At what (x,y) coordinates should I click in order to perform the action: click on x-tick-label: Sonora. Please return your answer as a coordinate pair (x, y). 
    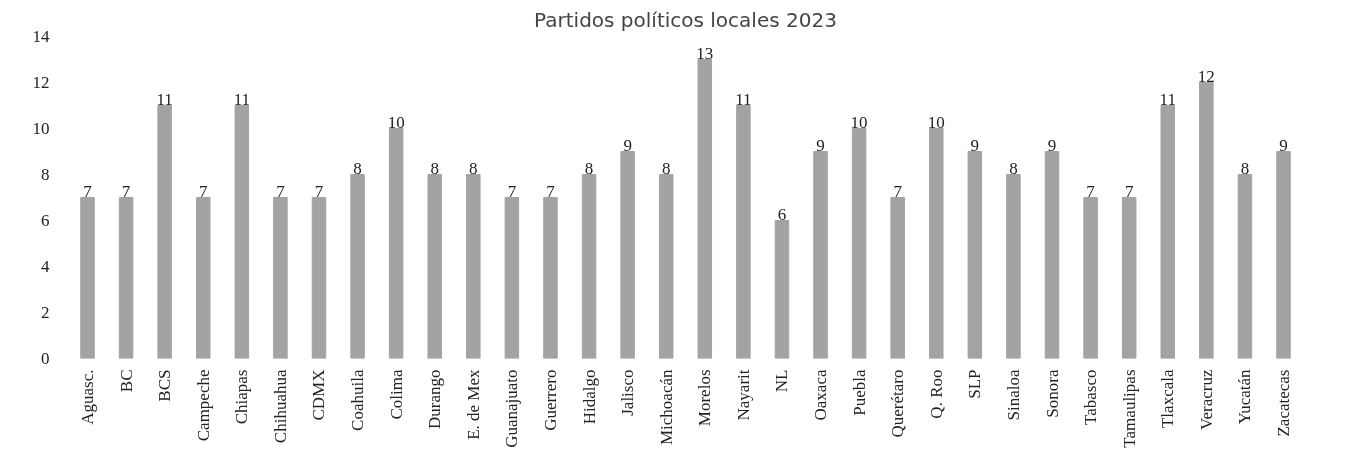
    Looking at the image, I should click on (1052, 393).